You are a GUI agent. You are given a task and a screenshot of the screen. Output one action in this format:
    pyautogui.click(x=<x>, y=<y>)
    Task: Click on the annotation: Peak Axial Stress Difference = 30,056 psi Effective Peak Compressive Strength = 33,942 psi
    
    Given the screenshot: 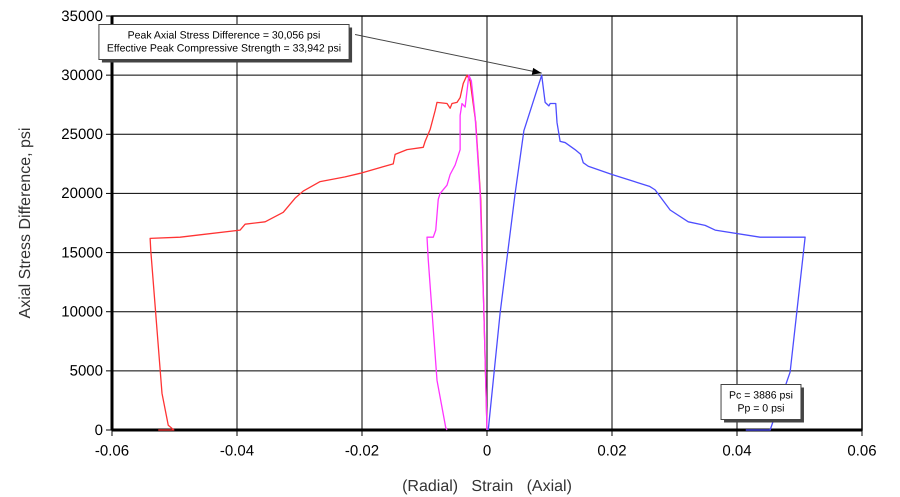 What is the action you would take?
    pyautogui.click(x=224, y=42)
    